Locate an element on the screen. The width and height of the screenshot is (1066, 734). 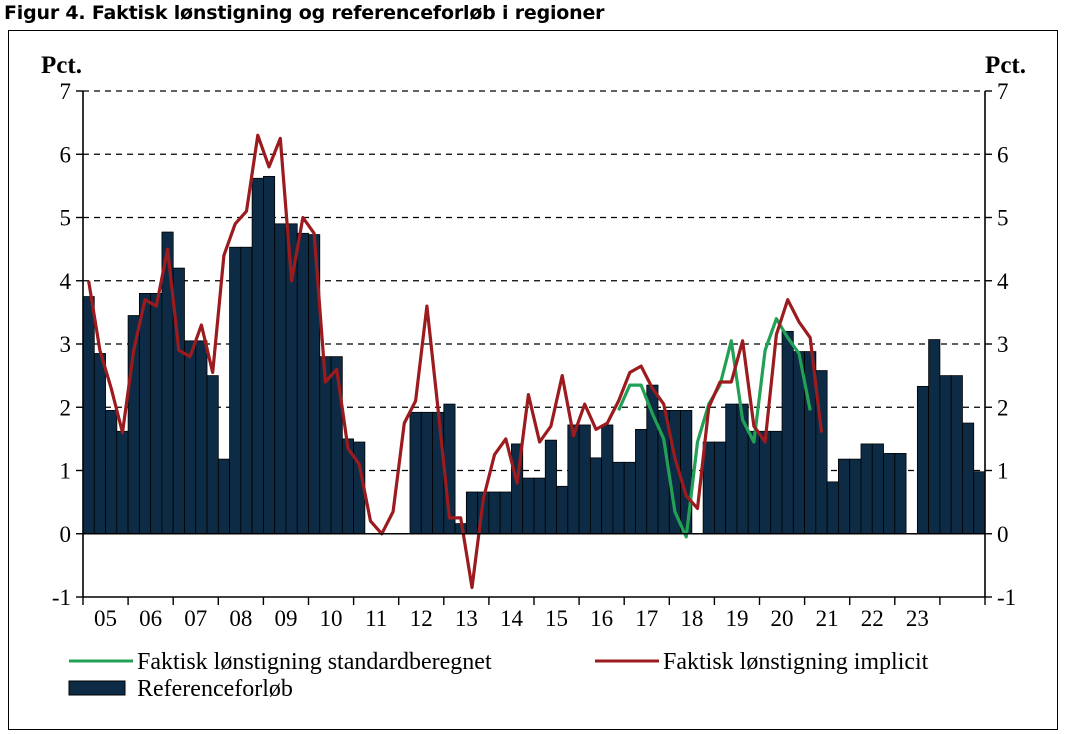
y-tick-label-left: 4 is located at coordinates (66, 281).